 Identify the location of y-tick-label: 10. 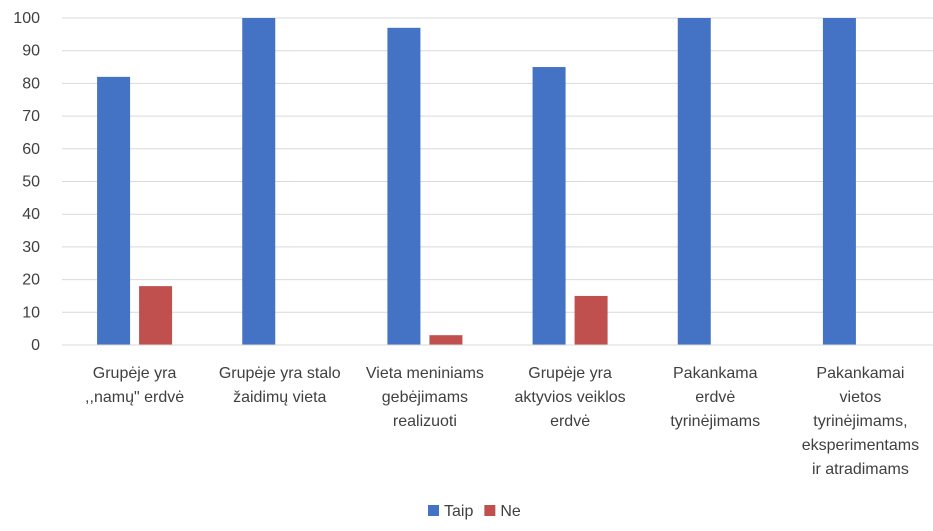
(31, 312).